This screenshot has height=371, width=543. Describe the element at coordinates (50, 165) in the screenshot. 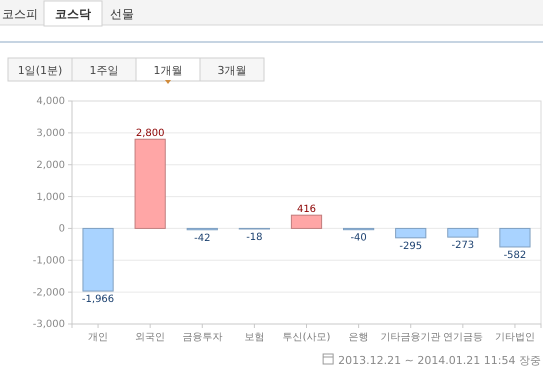

I see `y-tick-label: 2,000` at that location.